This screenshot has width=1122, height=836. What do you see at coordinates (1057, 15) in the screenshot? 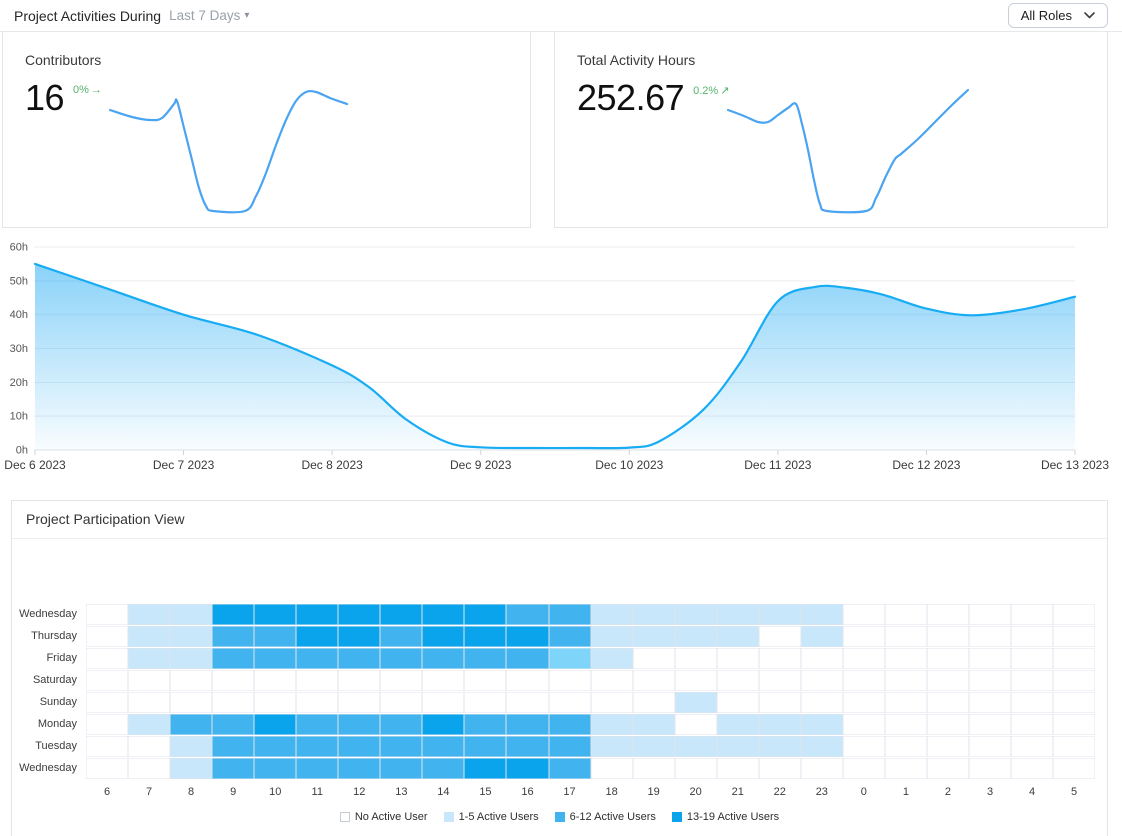
I see `roles-filter-dropdown: All Roles` at bounding box center [1057, 15].